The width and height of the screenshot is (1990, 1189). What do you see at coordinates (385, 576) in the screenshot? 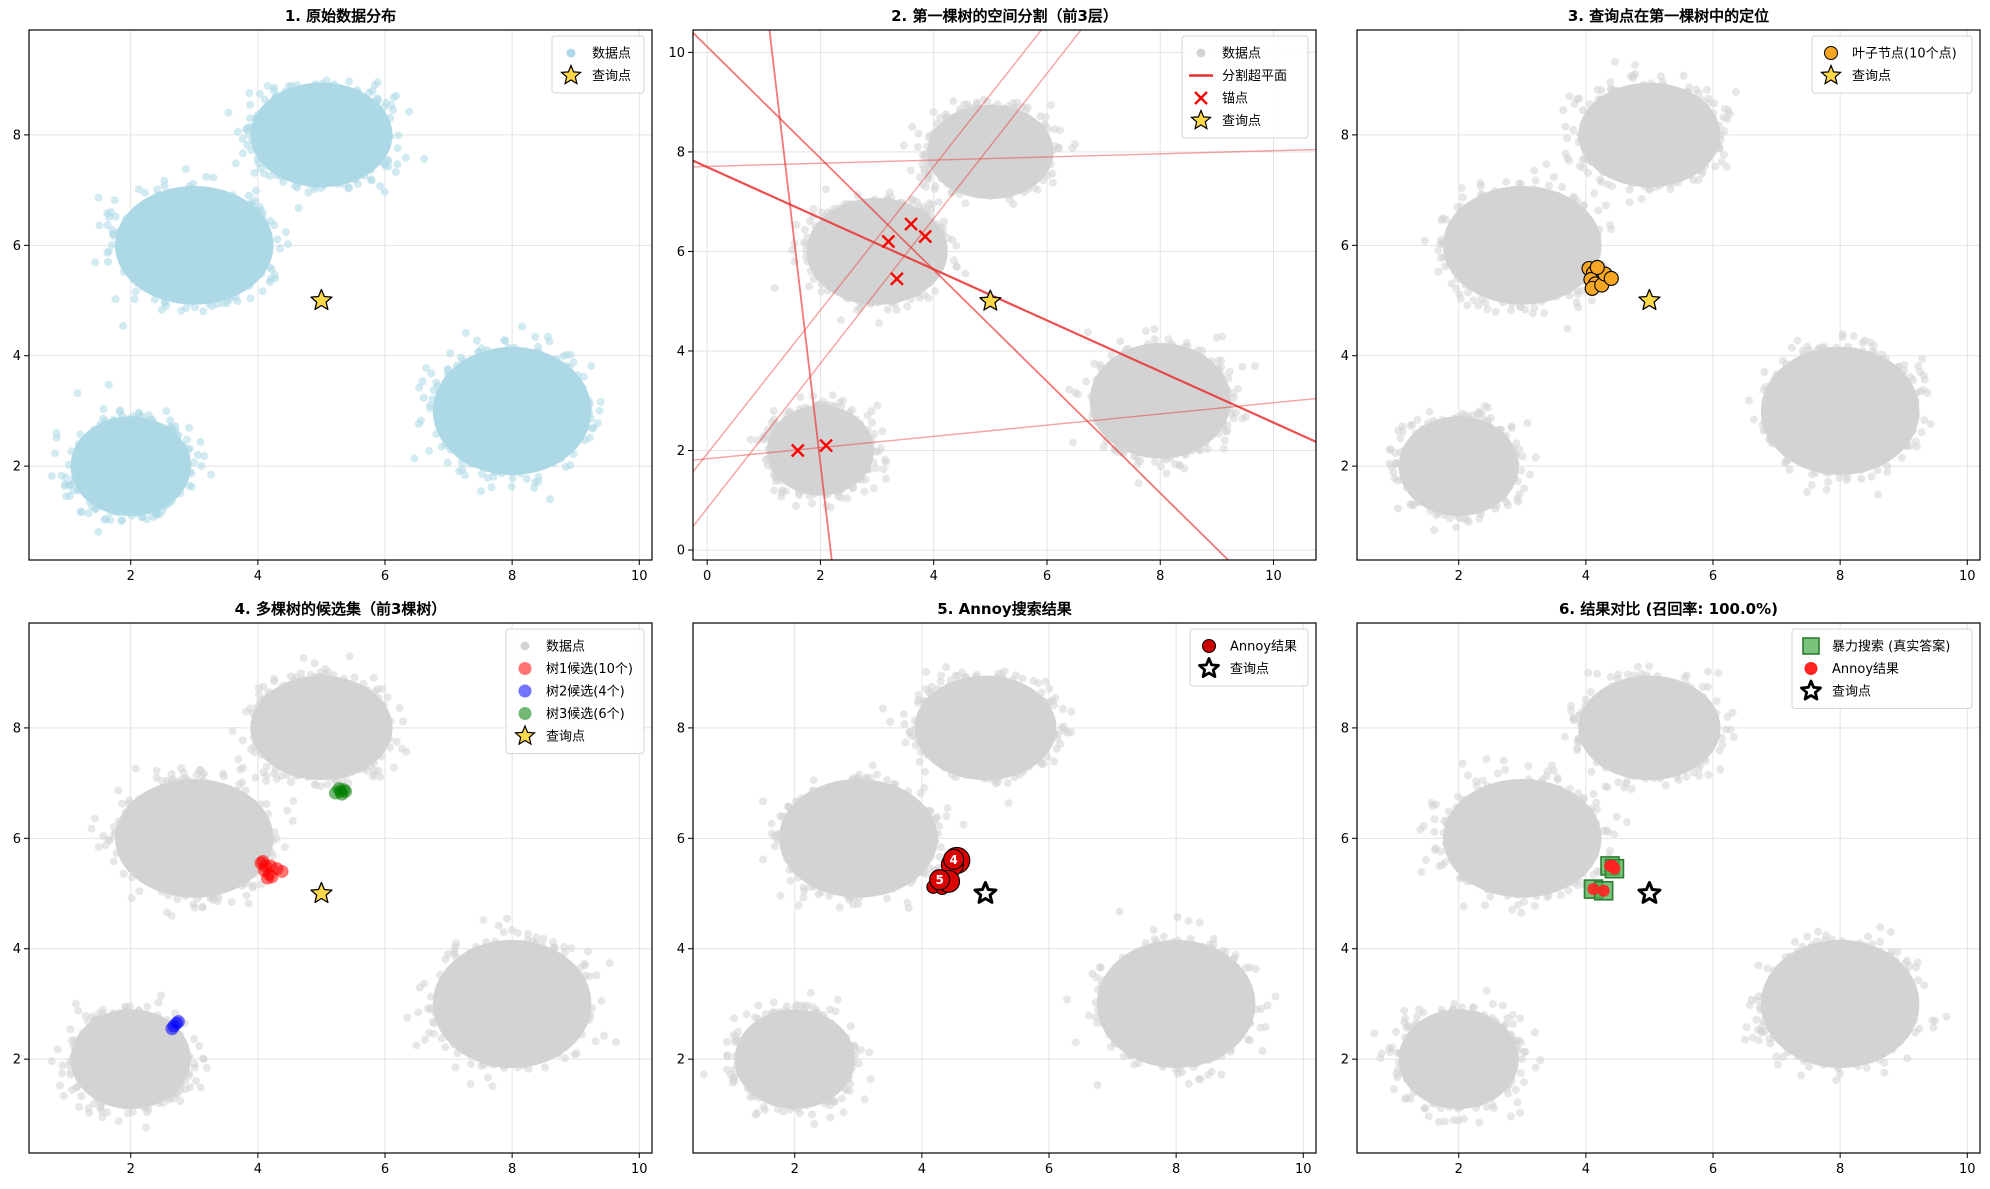
I see `x-tick-label: 6` at bounding box center [385, 576].